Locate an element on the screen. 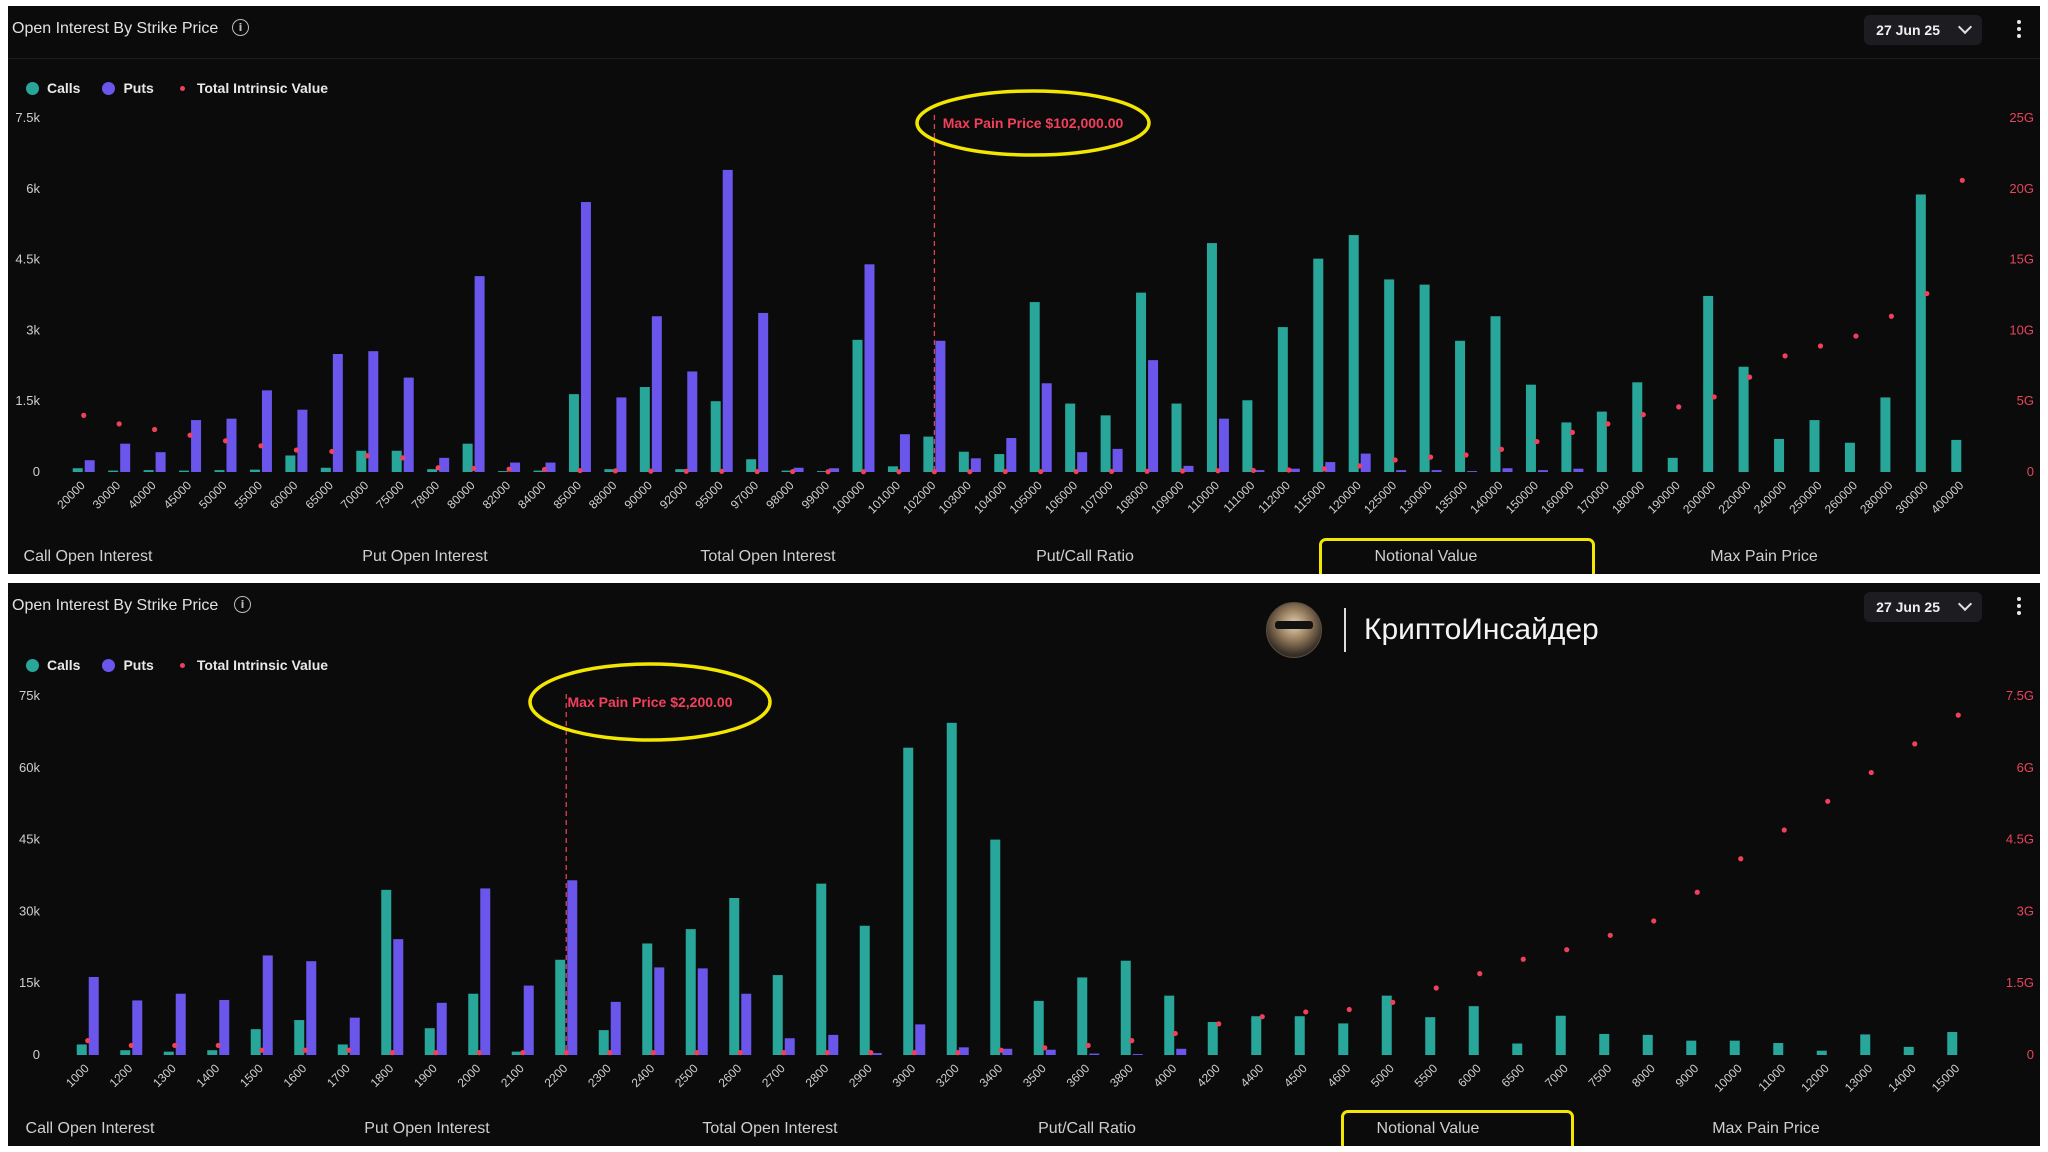  legend-puts-label: Puts is located at coordinates (138, 665).